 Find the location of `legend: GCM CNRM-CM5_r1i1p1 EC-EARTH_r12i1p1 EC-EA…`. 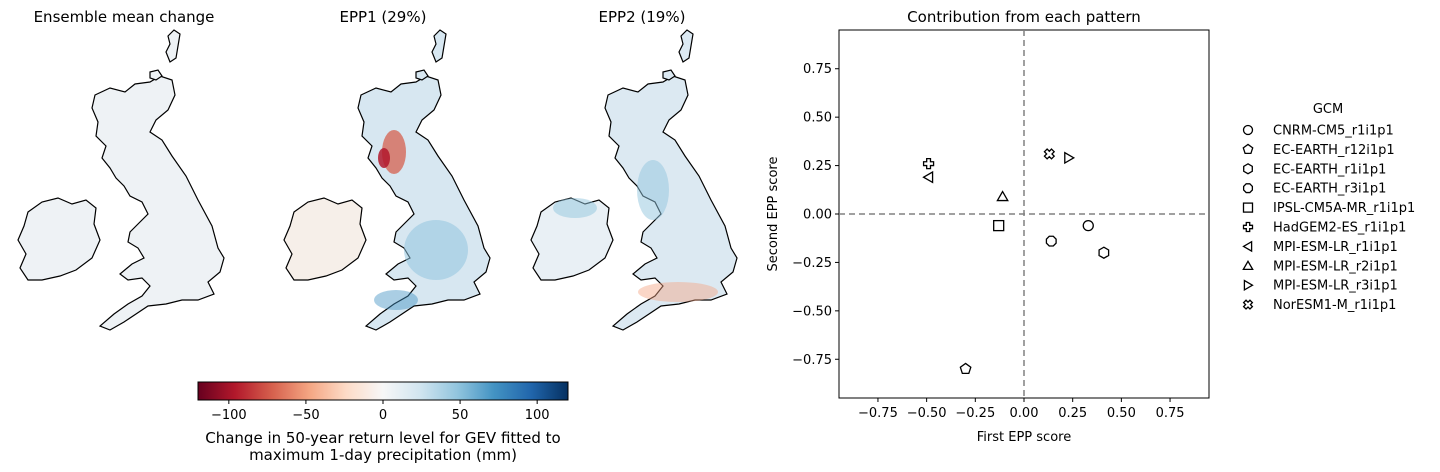

legend: GCM CNRM-CM5_r1i1p1 EC-EARTH_r12i1p1 EC-EA… is located at coordinates (1328, 207).